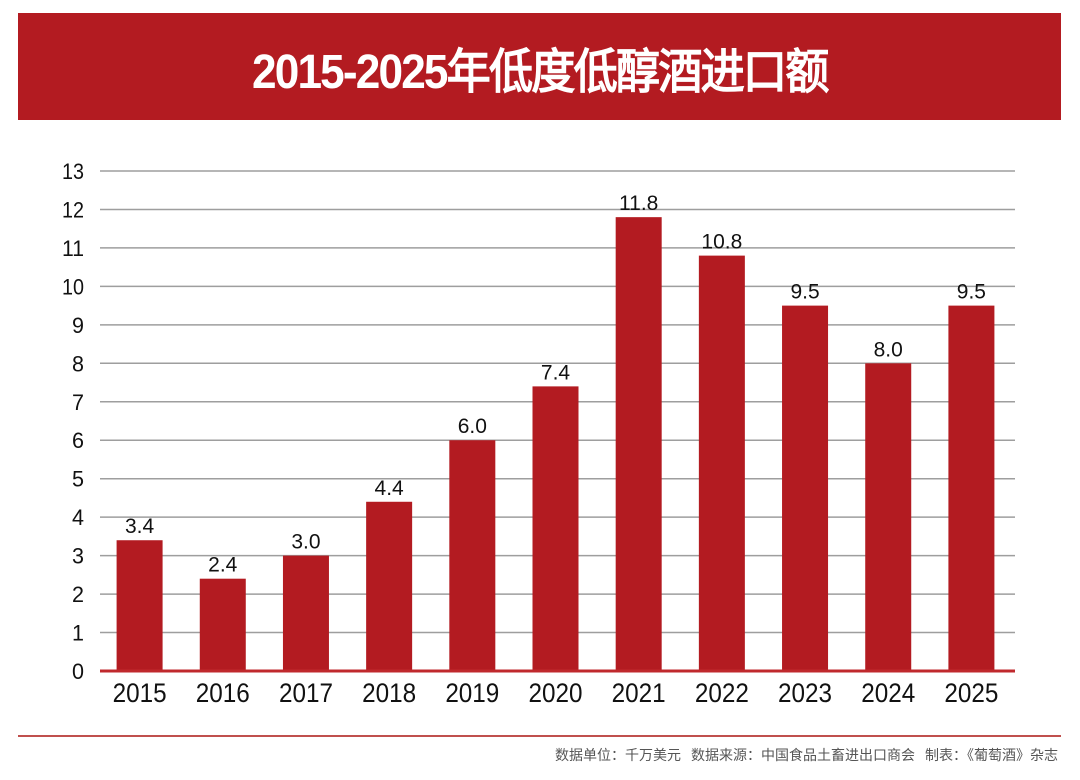 This screenshot has height=780, width=1080. Describe the element at coordinates (305, 542) in the screenshot. I see `data-label: 3.0` at that location.